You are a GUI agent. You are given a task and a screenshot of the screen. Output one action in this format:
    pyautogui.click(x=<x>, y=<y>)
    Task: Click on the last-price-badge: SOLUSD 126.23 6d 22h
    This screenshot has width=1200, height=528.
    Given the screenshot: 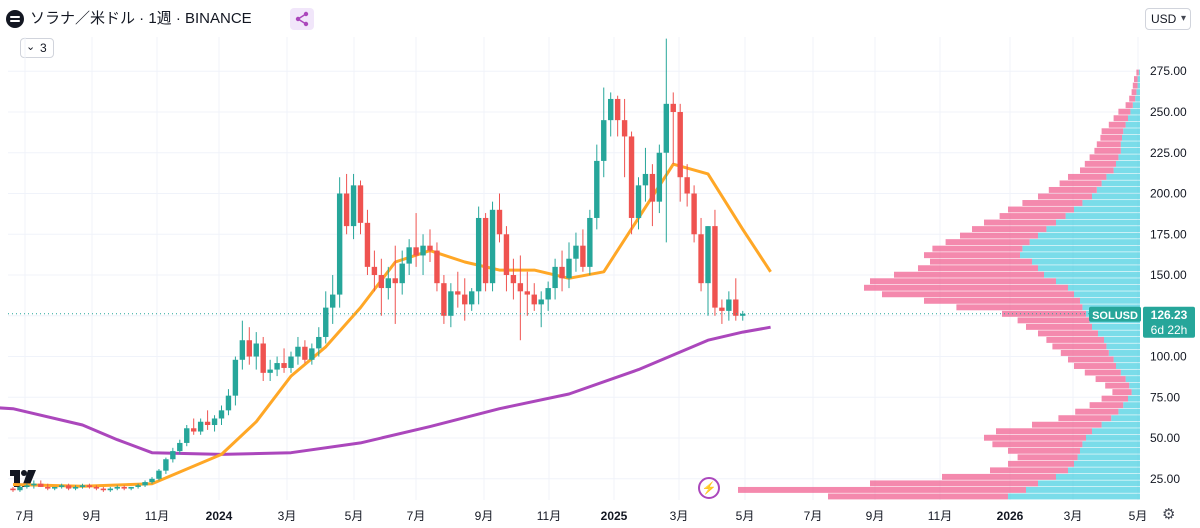 What is the action you would take?
    pyautogui.click(x=1142, y=322)
    